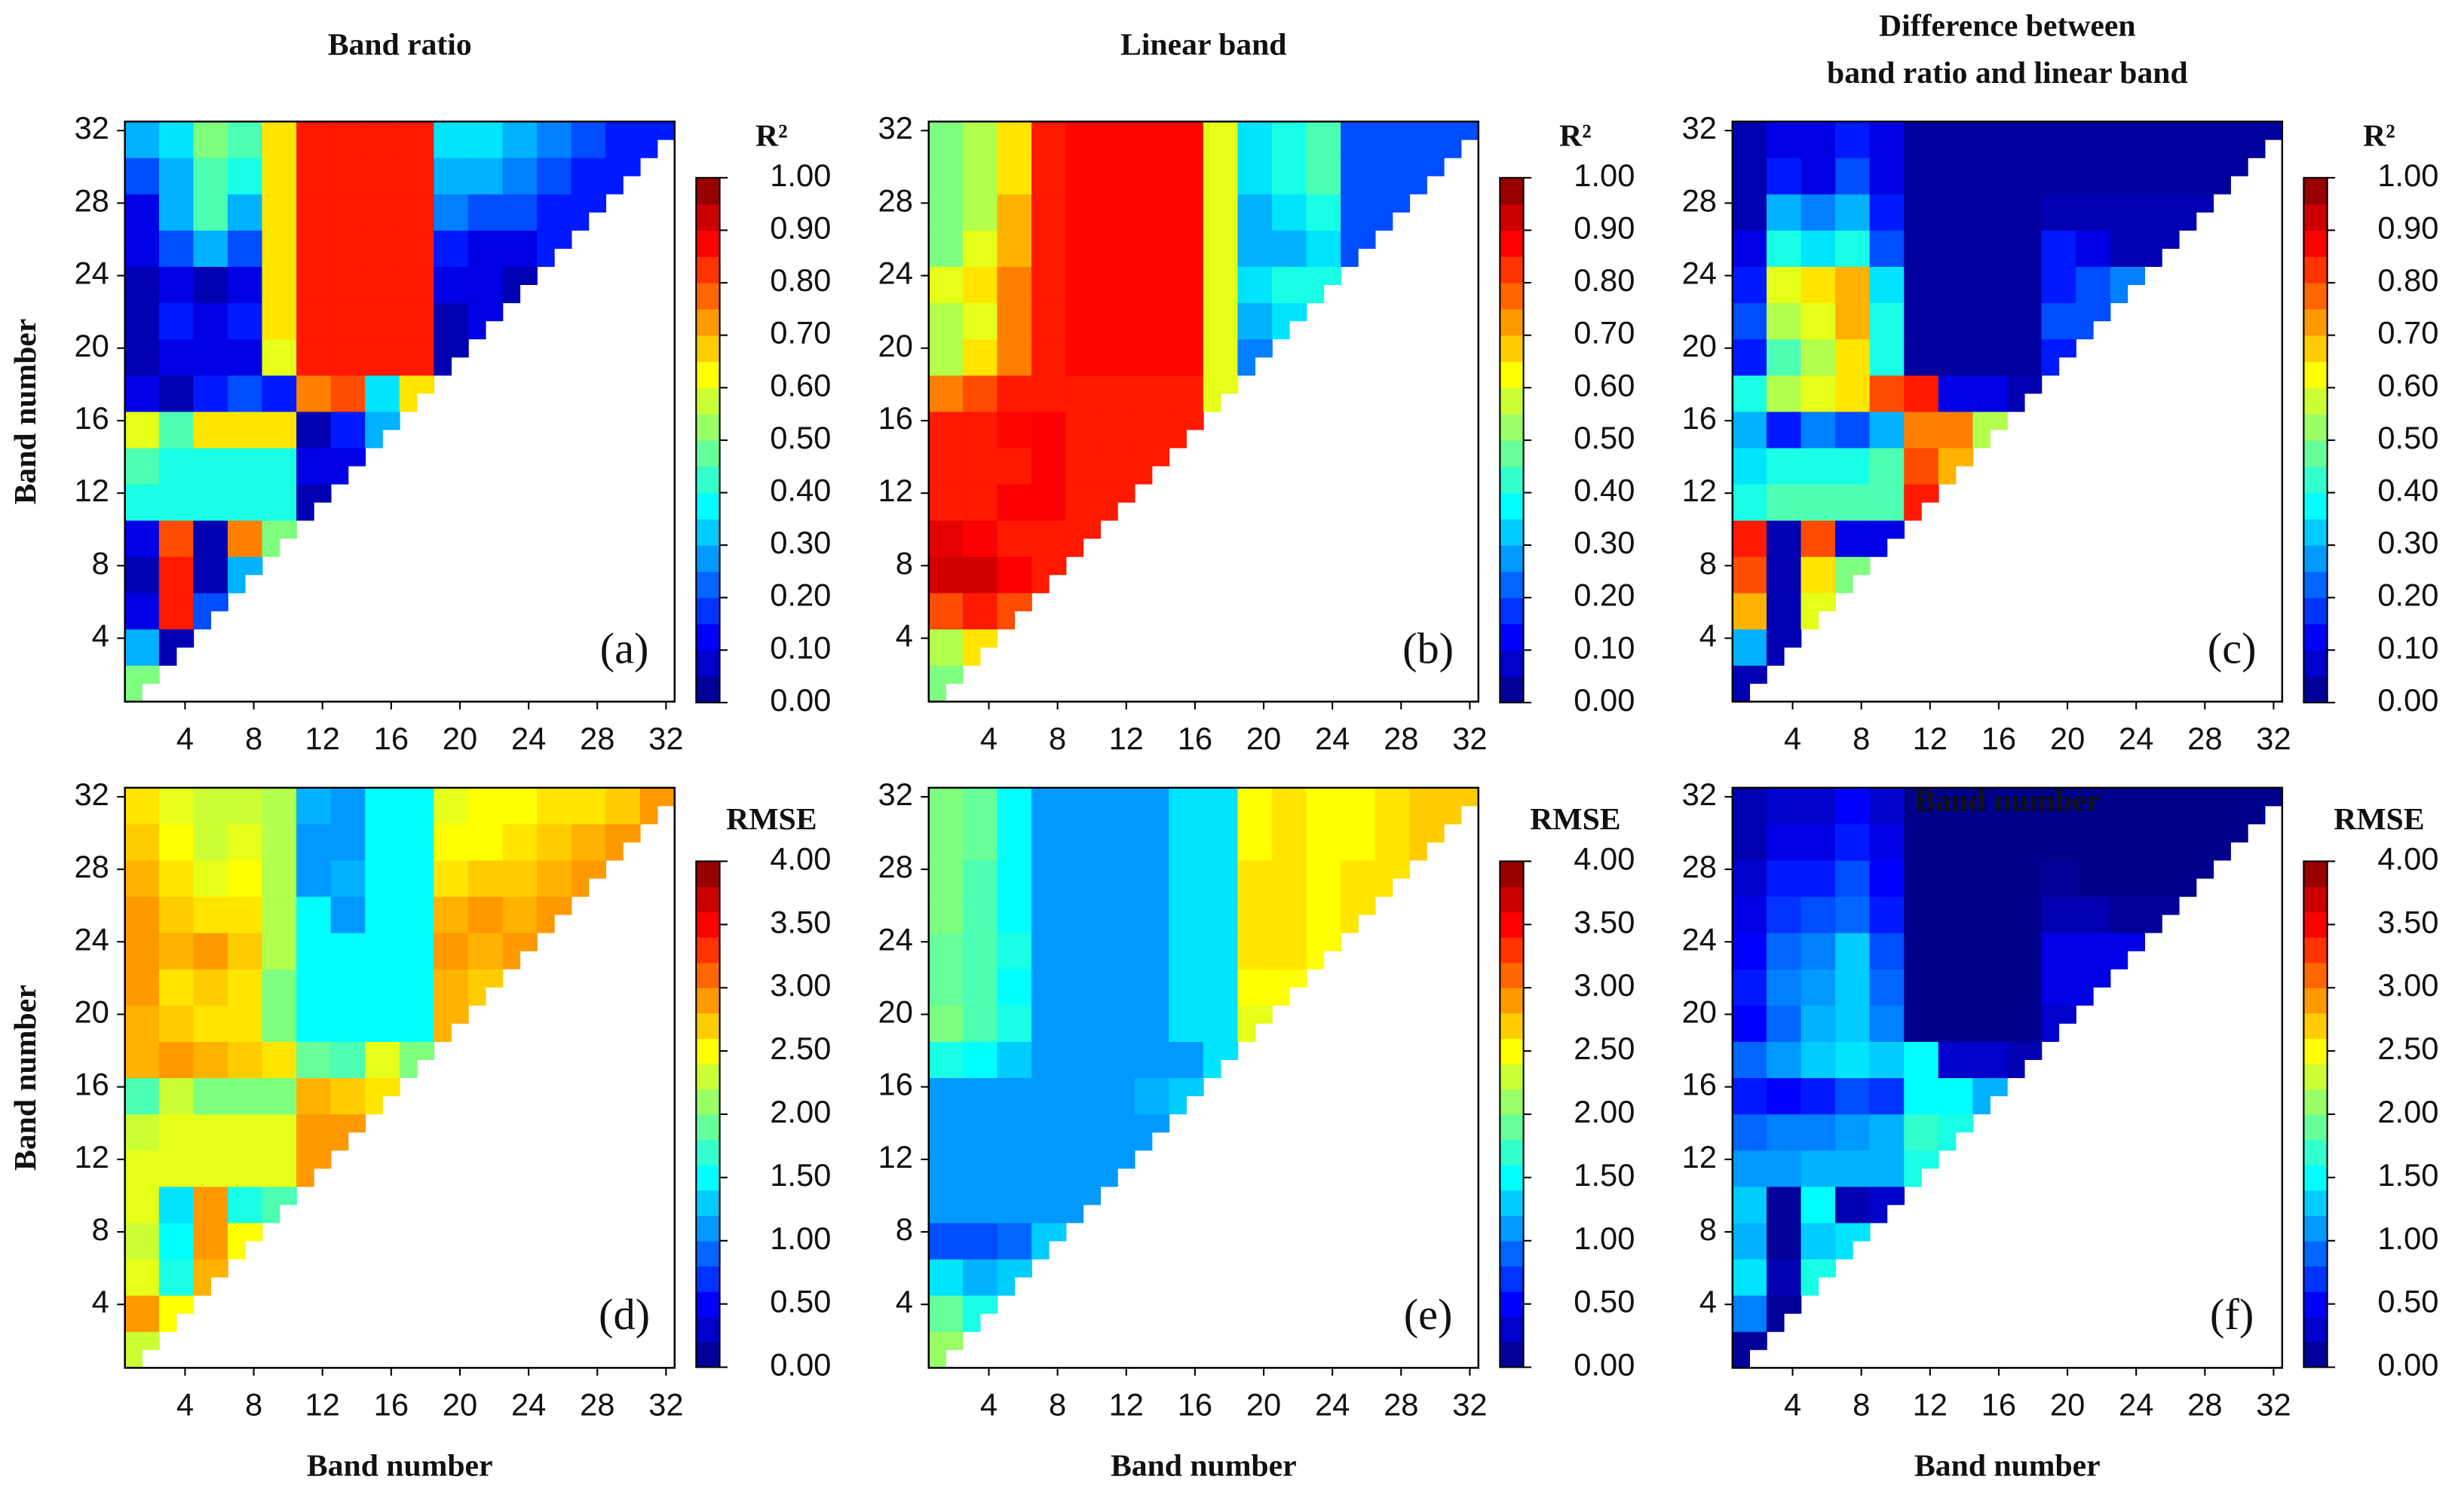  Describe the element at coordinates (801, 333) in the screenshot. I see `colorbar-tick-label: 0.70` at that location.